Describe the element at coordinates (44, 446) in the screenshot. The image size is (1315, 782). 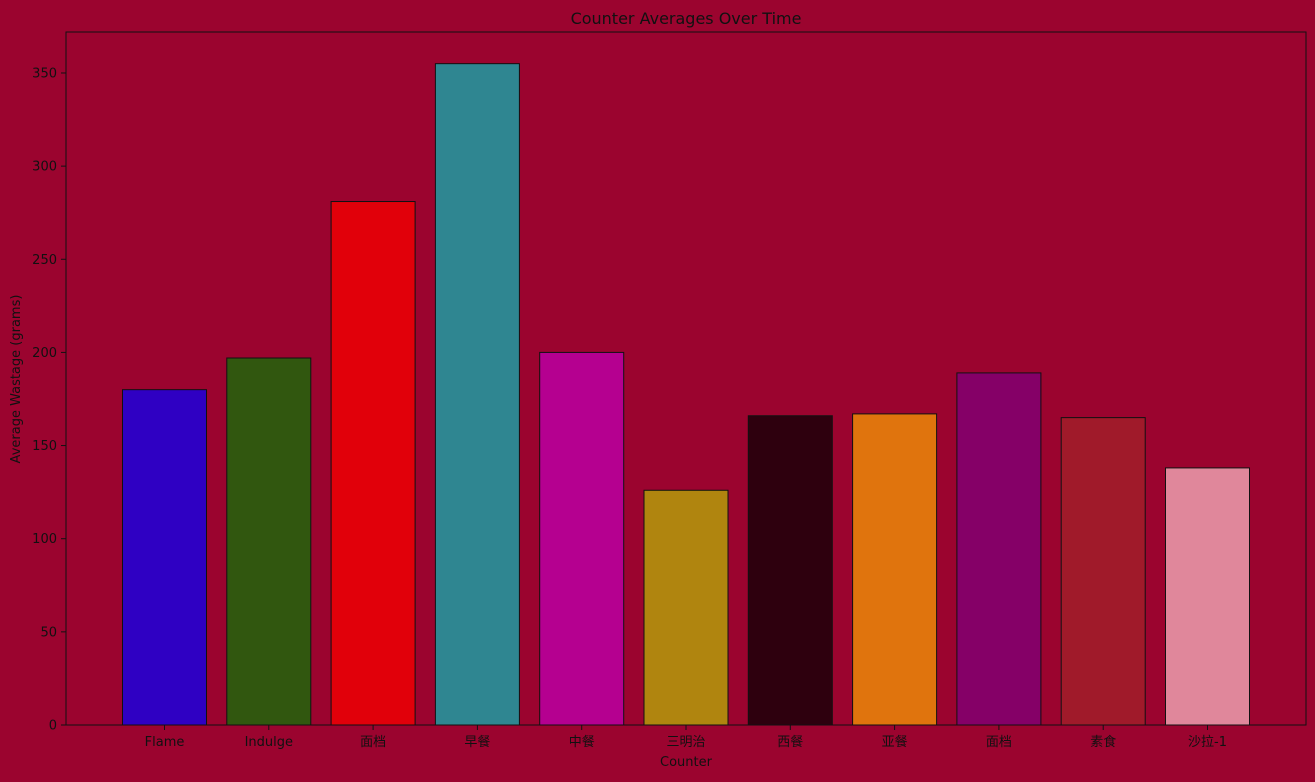
I see `y-tick-label: 150` at that location.